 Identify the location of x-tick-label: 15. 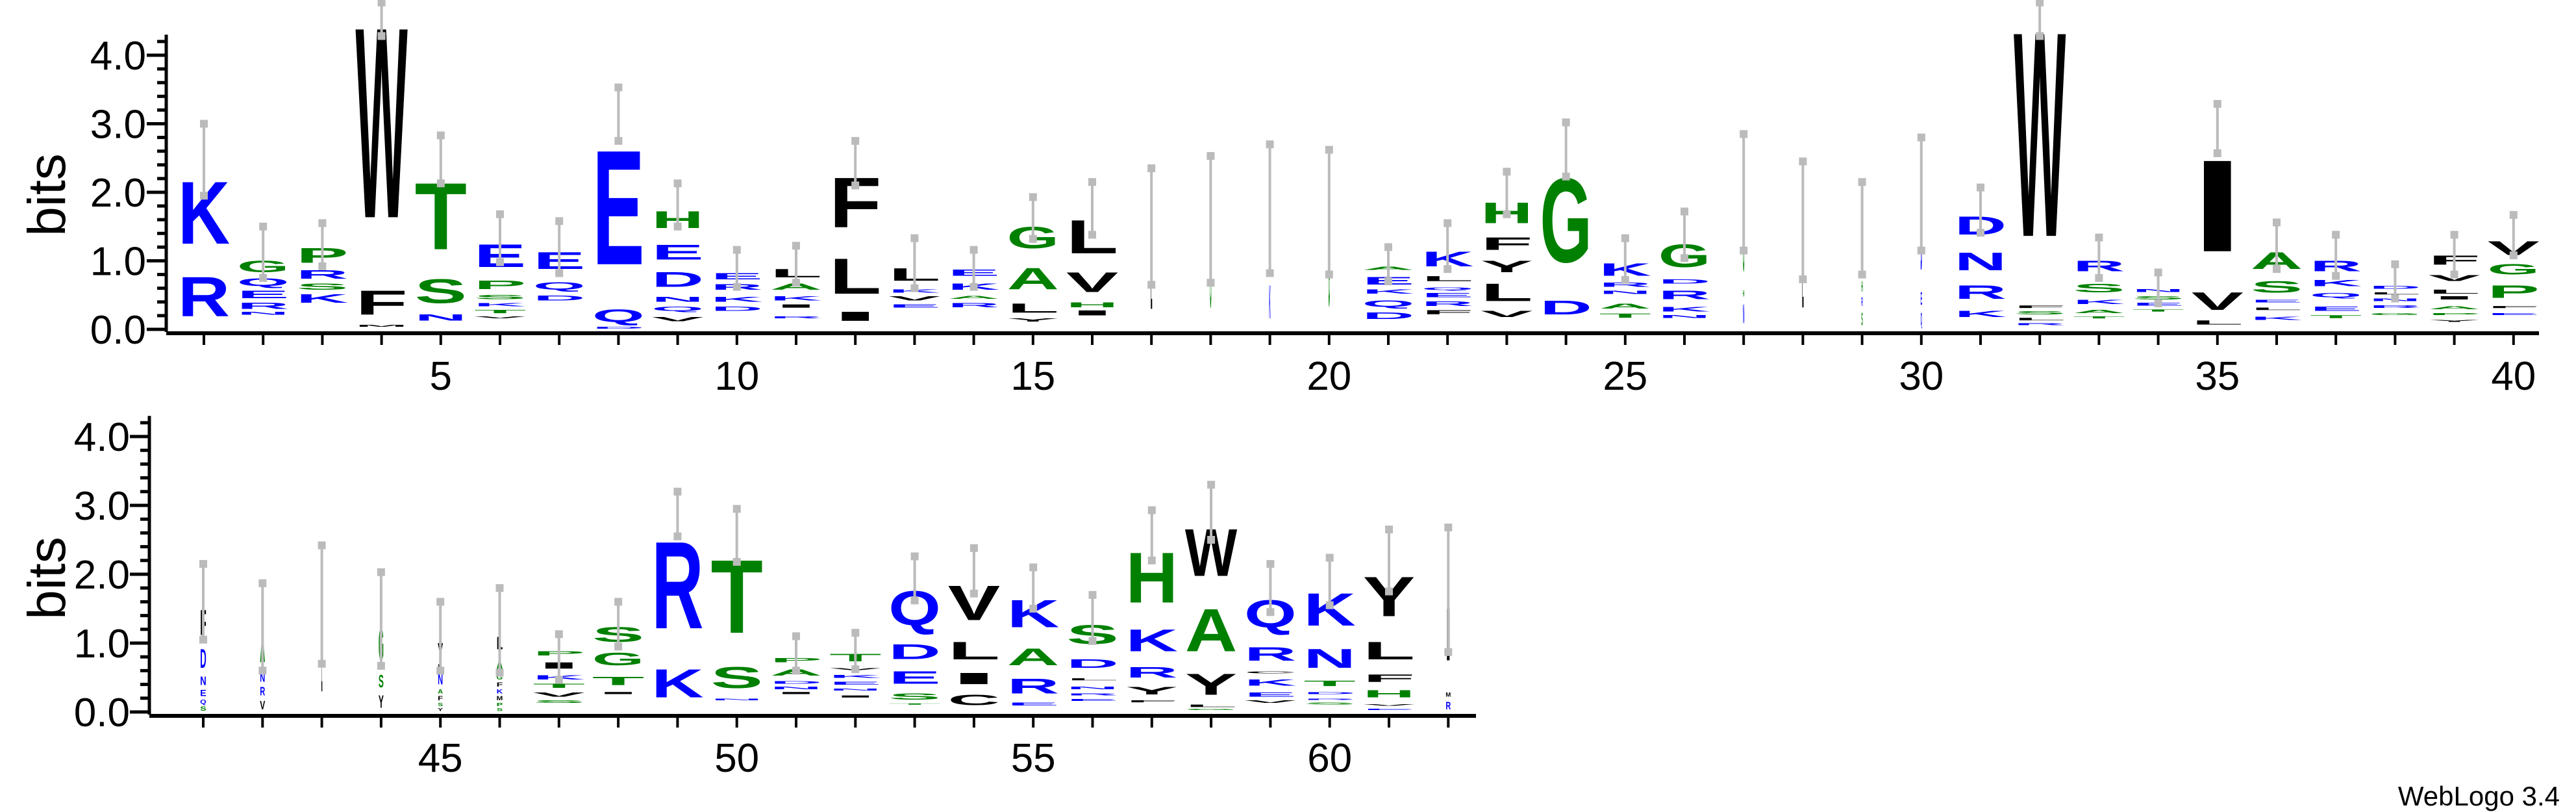
(1032, 376).